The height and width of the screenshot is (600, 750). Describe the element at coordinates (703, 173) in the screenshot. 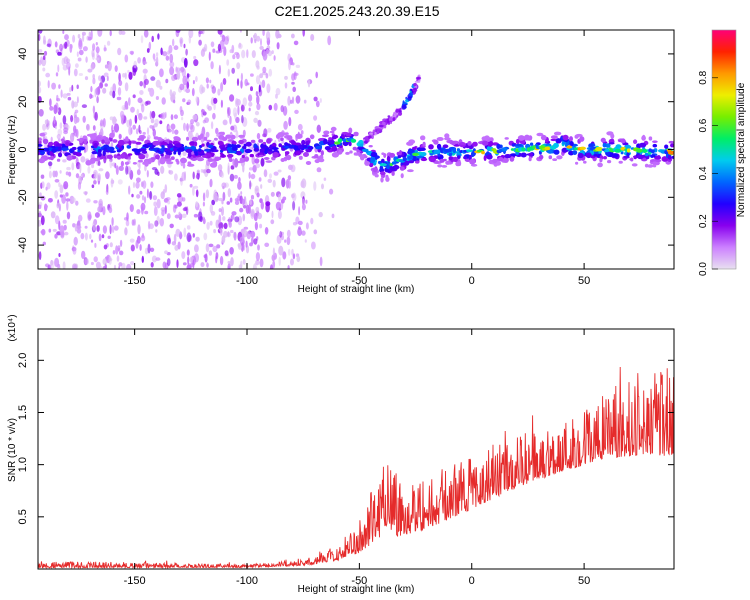

I see `colorbar-tick-label: 0.4` at that location.